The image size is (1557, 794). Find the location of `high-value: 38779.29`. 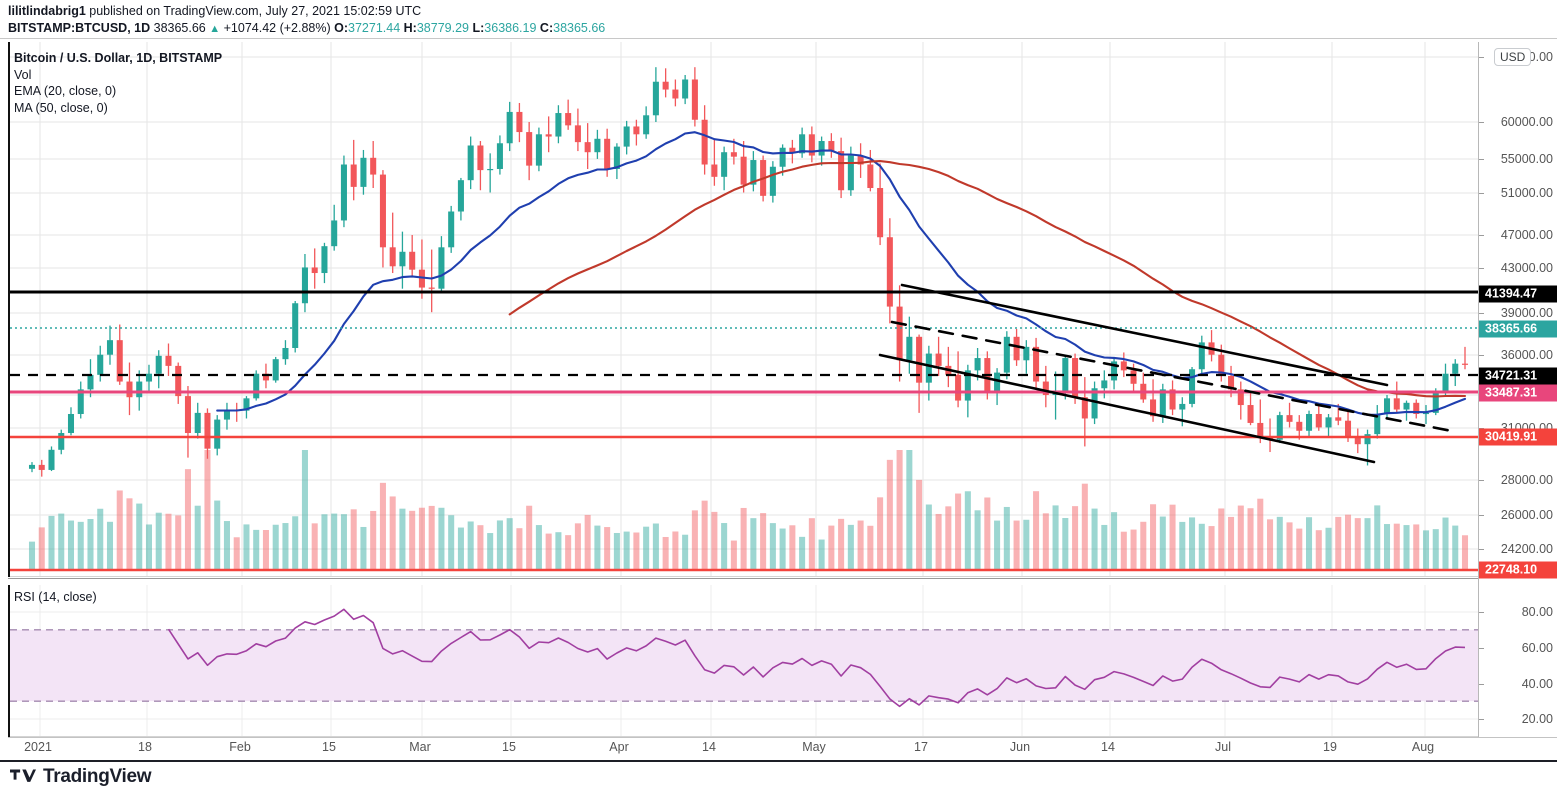

high-value: 38779.29 is located at coordinates (442, 28).